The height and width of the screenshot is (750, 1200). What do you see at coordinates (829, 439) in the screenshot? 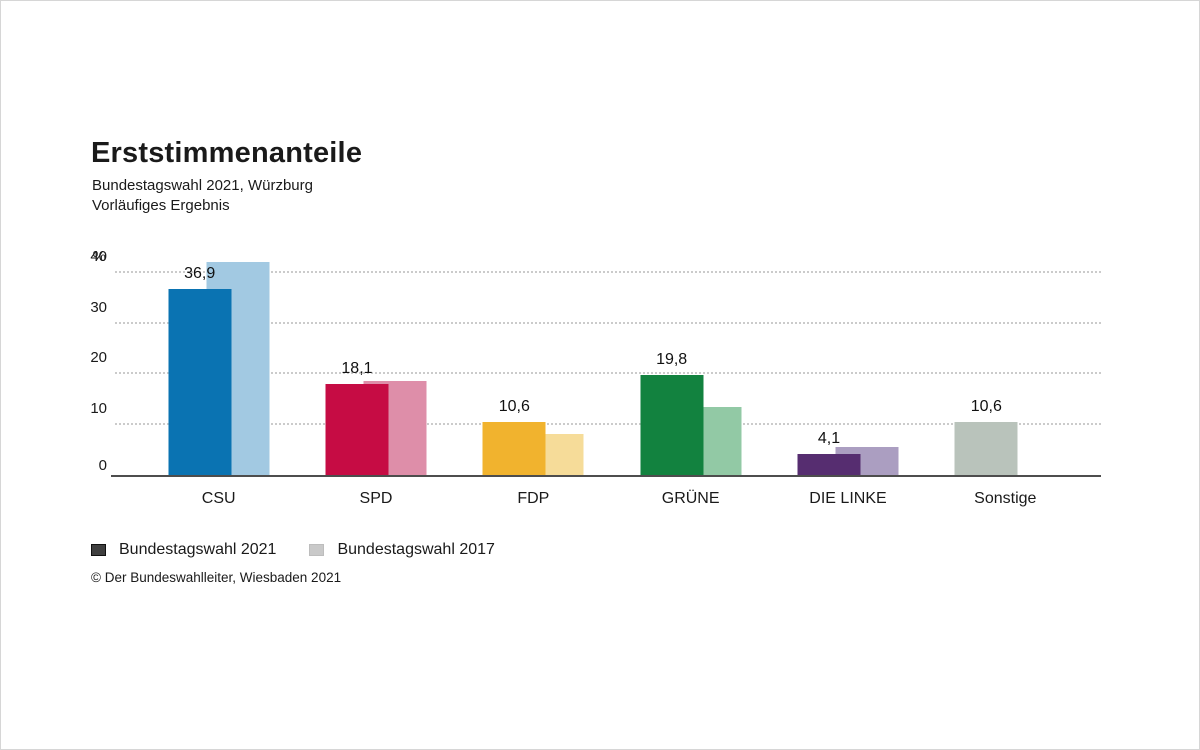
I see `value-label-die-linke: 4,1` at bounding box center [829, 439].